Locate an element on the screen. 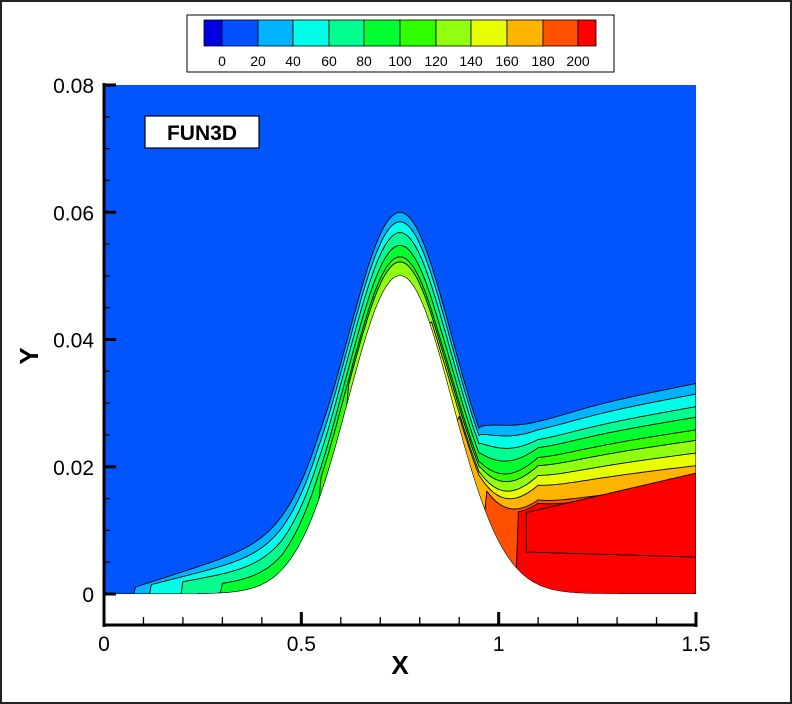 The height and width of the screenshot is (704, 792). legend-label: 140 is located at coordinates (471, 61).